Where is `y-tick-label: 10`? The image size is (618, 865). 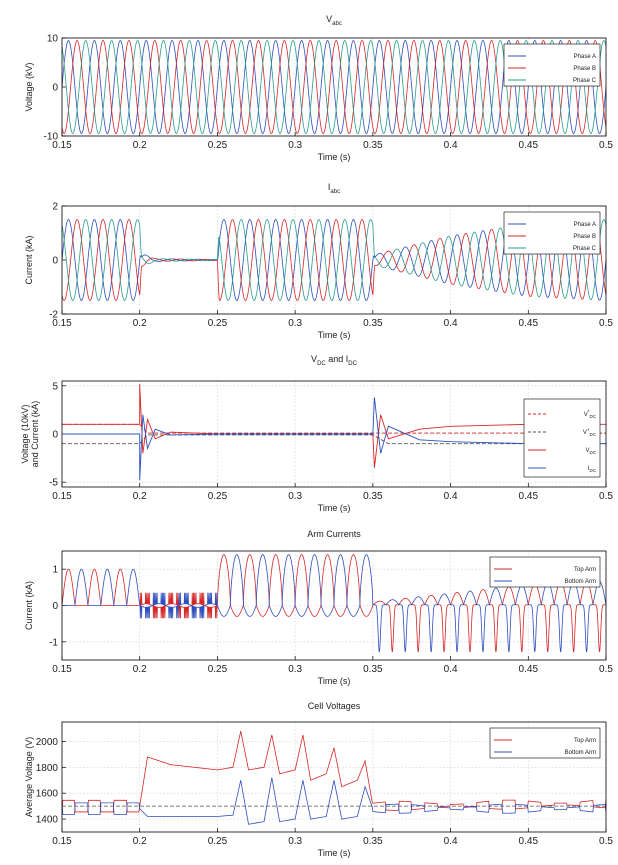 y-tick-label: 10 is located at coordinates (53, 39).